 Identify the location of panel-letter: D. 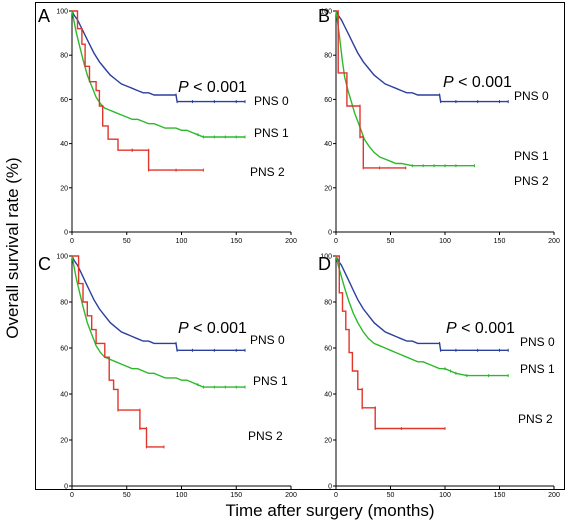
(324, 264).